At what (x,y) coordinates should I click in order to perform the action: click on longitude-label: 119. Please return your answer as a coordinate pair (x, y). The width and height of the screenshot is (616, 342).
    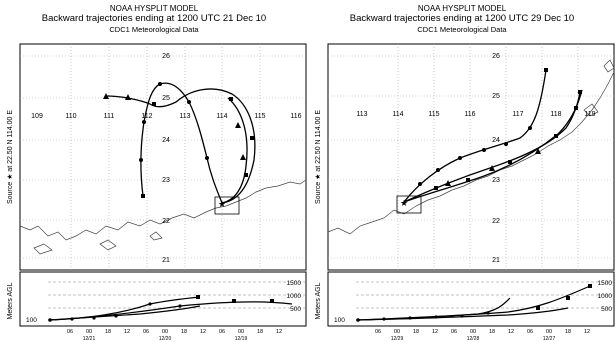
    Looking at the image, I should click on (589, 114).